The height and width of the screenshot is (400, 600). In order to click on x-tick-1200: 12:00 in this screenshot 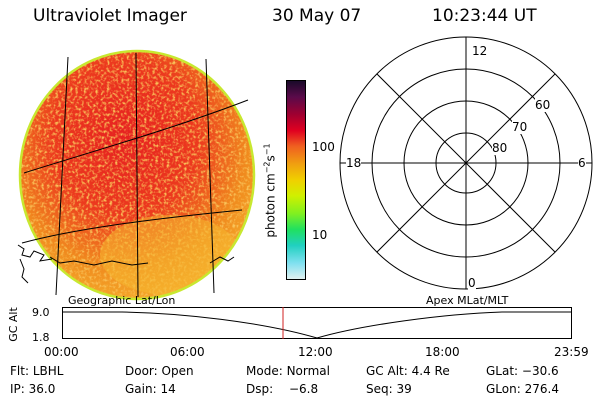, I will do `click(315, 352)`.